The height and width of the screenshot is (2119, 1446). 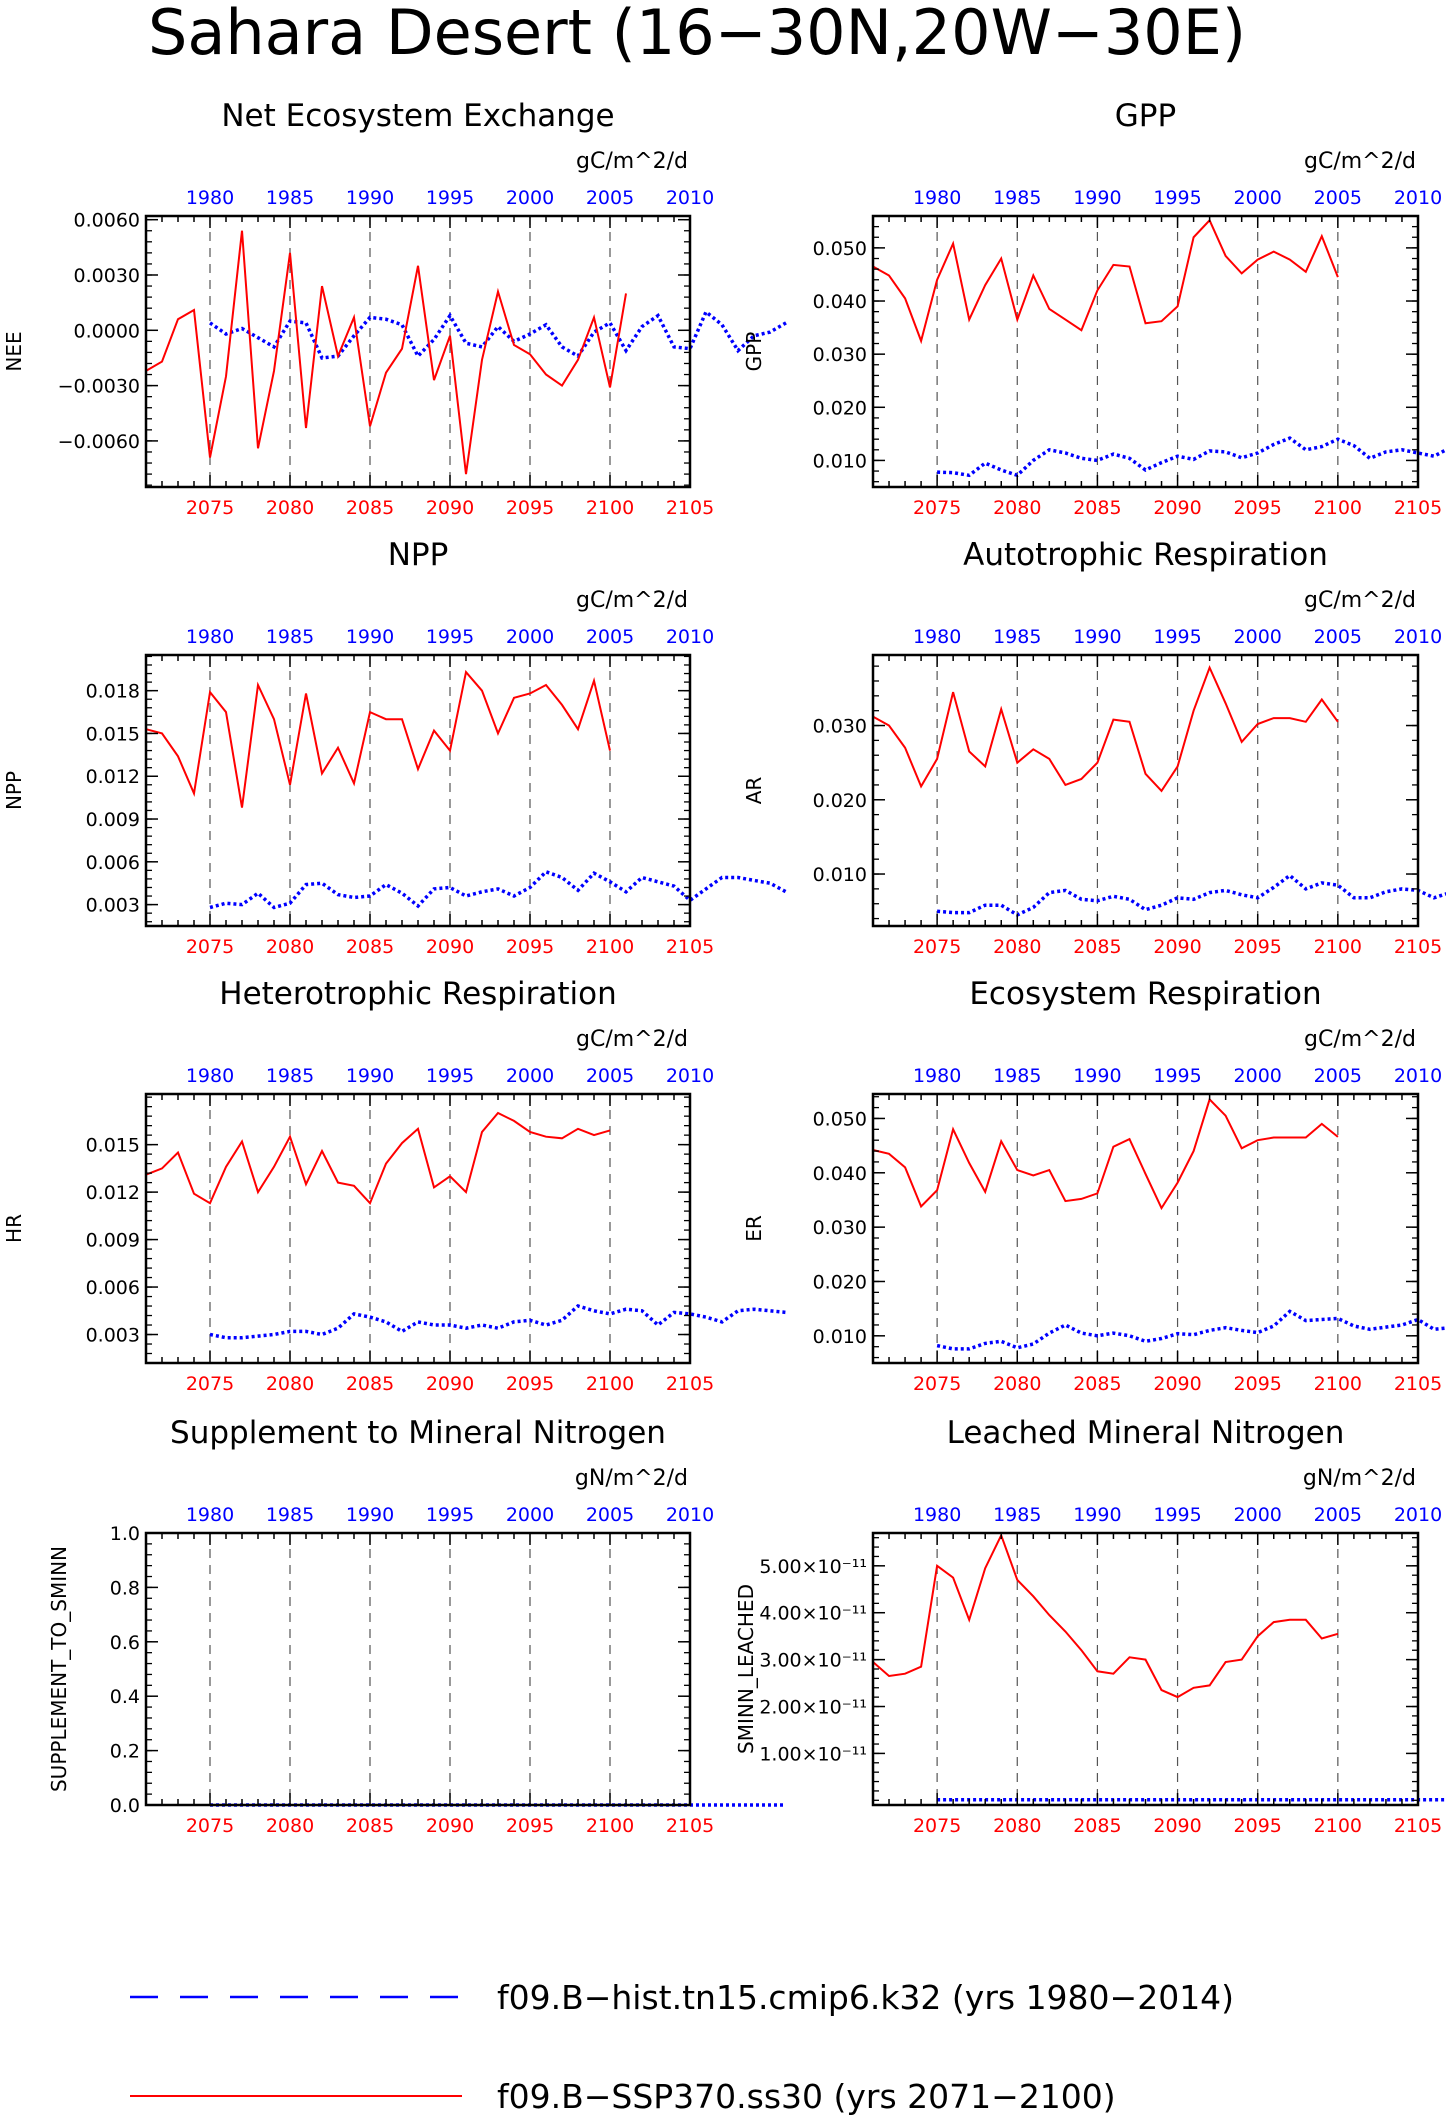 What do you see at coordinates (631, 1478) in the screenshot?
I see `panel-units: gN/m^2/d` at bounding box center [631, 1478].